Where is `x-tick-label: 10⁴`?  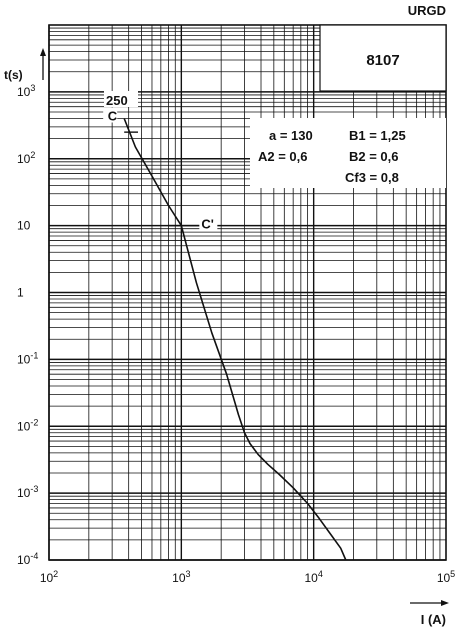 x-tick-label: 10⁴ is located at coordinates (313, 577).